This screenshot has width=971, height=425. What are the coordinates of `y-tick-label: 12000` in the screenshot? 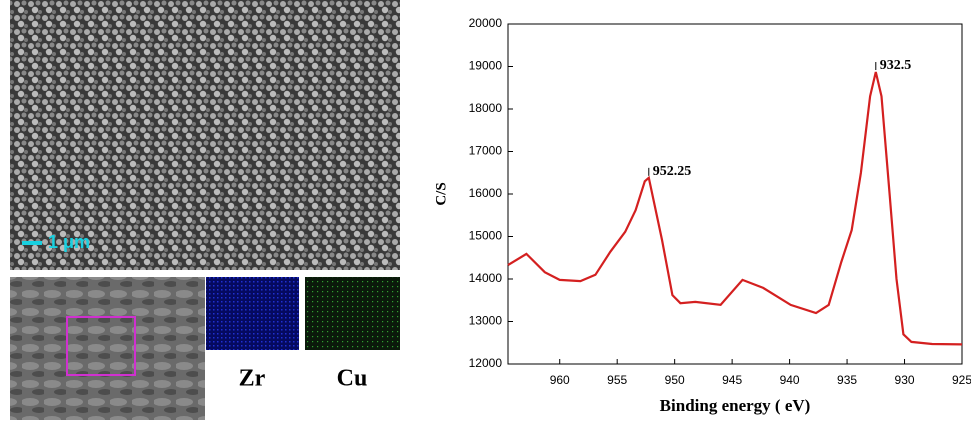 It's located at (486, 363).